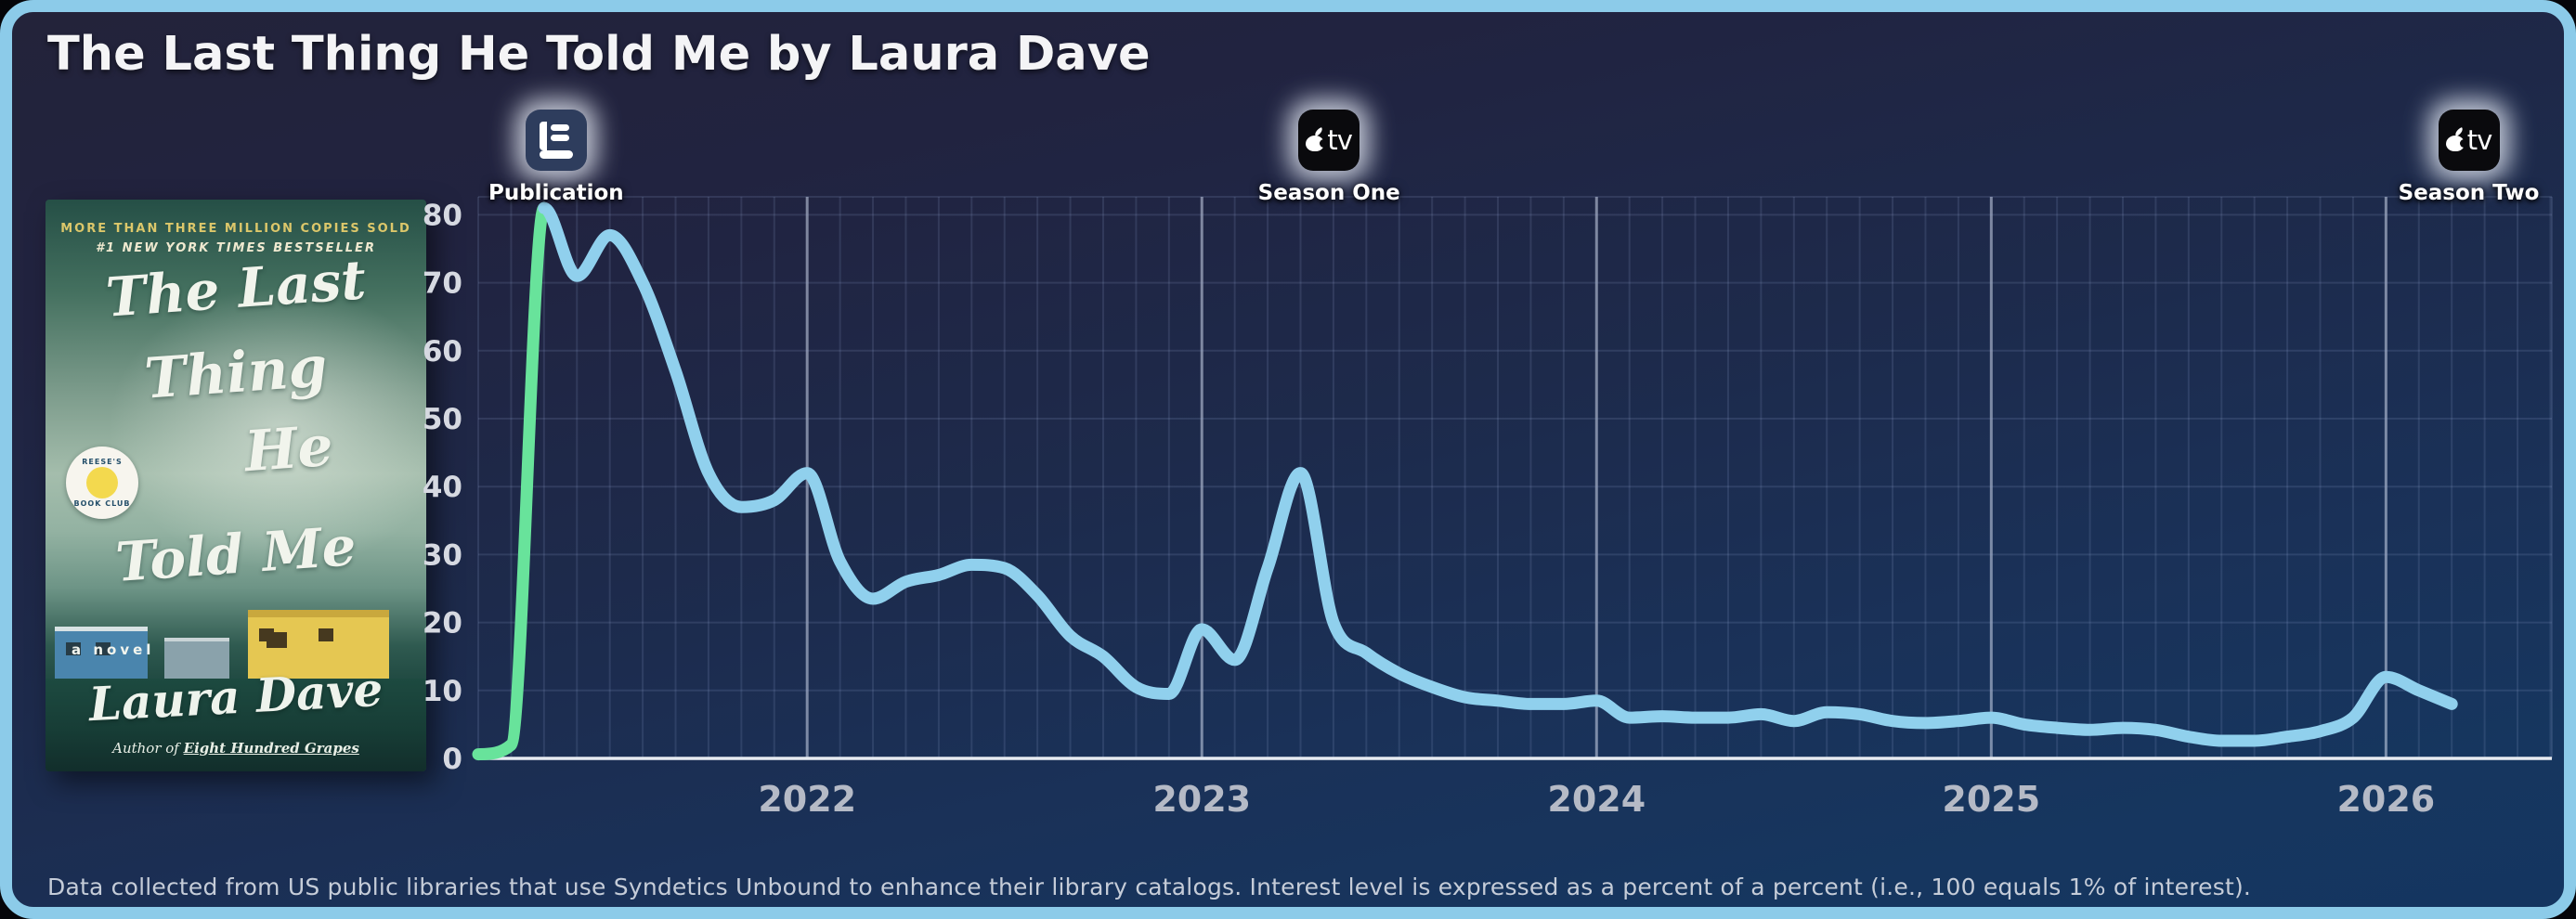  I want to click on marker-label-publication: Publication, so click(556, 193).